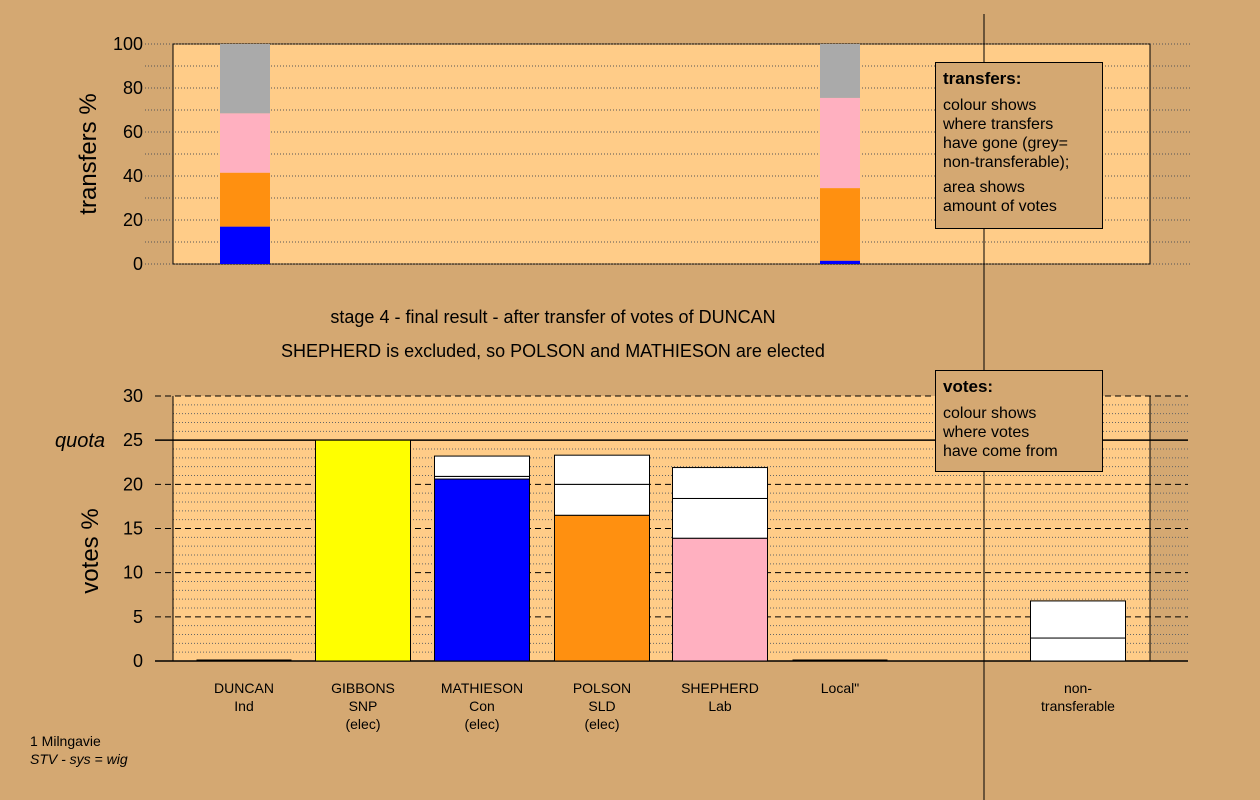 Image resolution: width=1260 pixels, height=800 pixels. I want to click on quota-label: quota, so click(80, 441).